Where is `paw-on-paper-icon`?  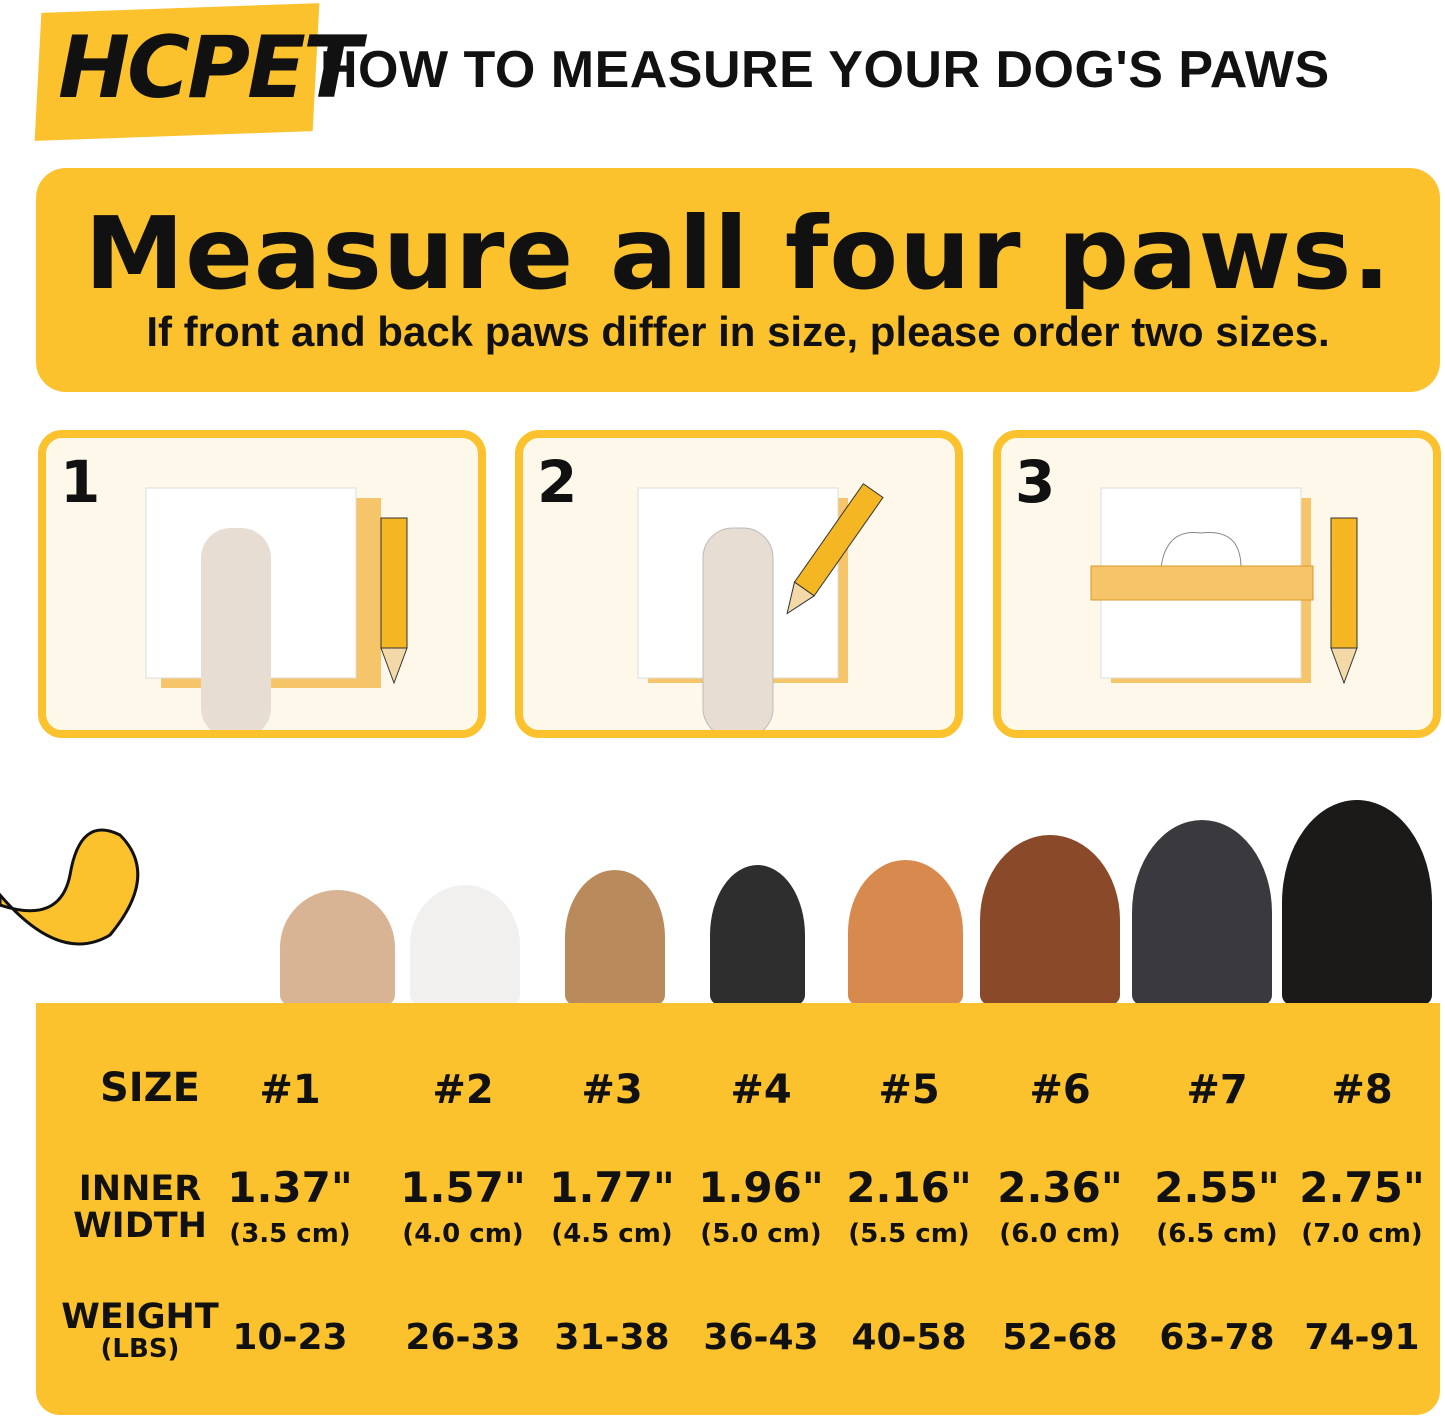
paw-on-paper-icon is located at coordinates (276, 608).